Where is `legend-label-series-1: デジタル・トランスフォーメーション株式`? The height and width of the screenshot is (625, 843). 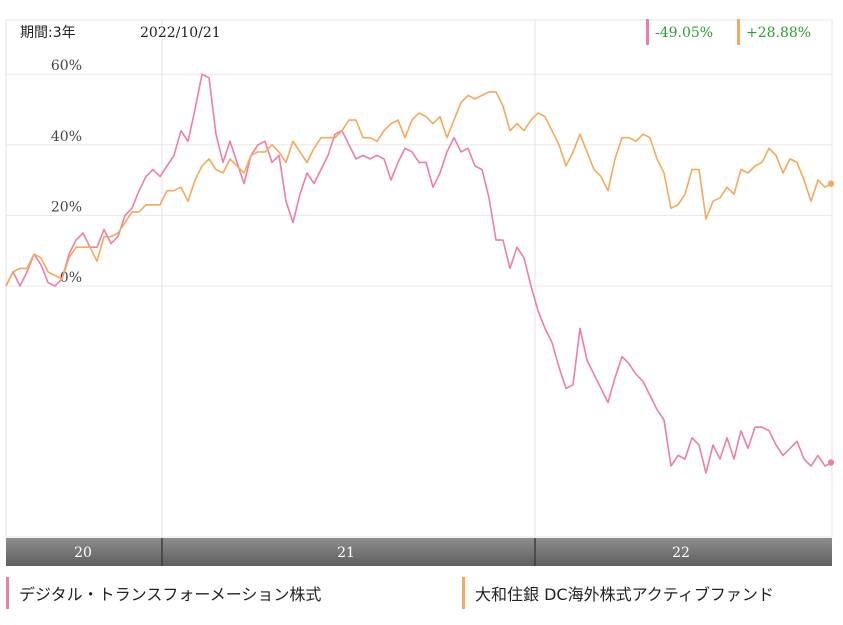
legend-label-series-1: デジタル・トランスフォーメーション株式 is located at coordinates (170, 594).